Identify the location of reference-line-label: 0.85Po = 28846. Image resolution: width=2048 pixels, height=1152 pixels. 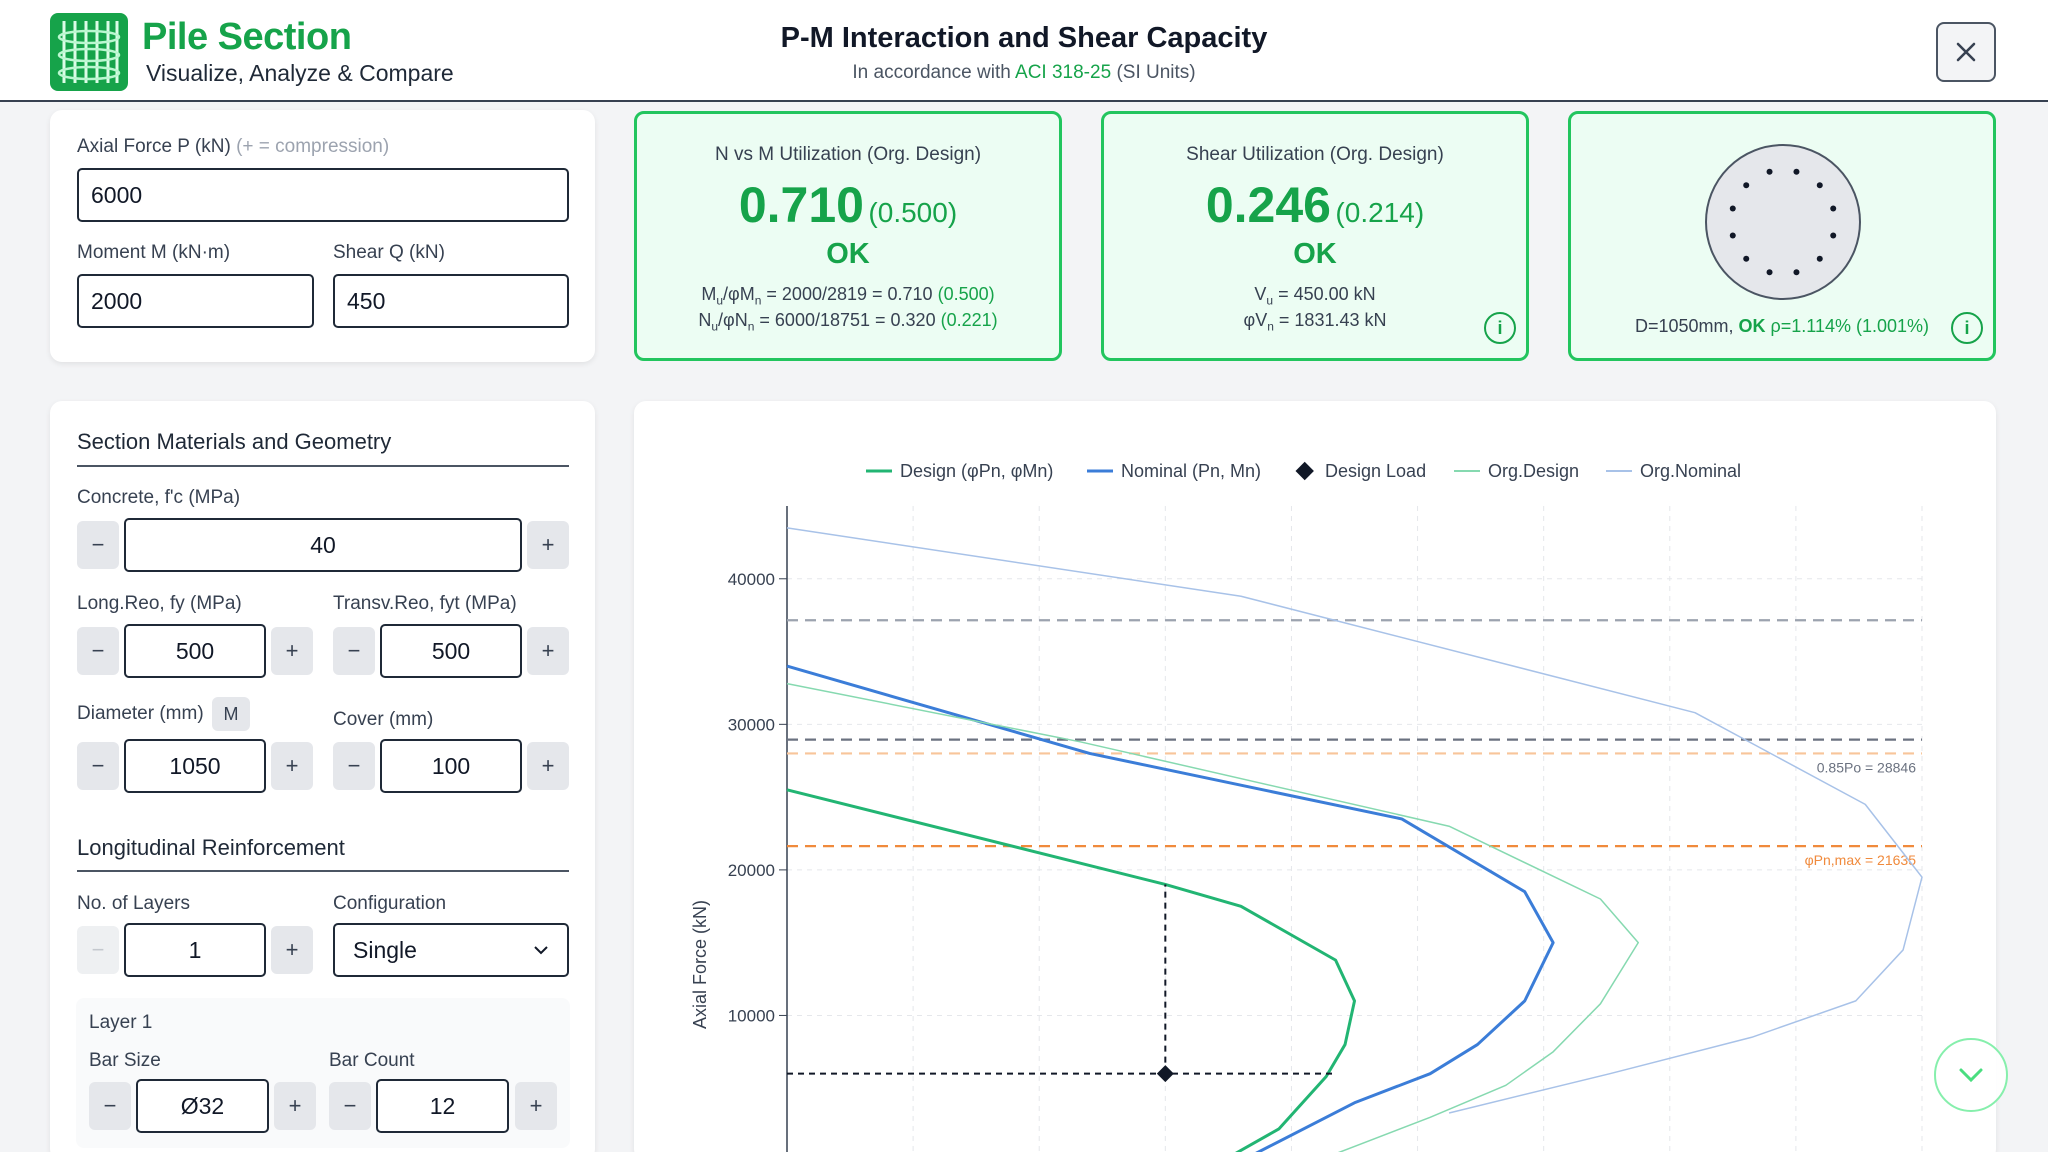
(1866, 767).